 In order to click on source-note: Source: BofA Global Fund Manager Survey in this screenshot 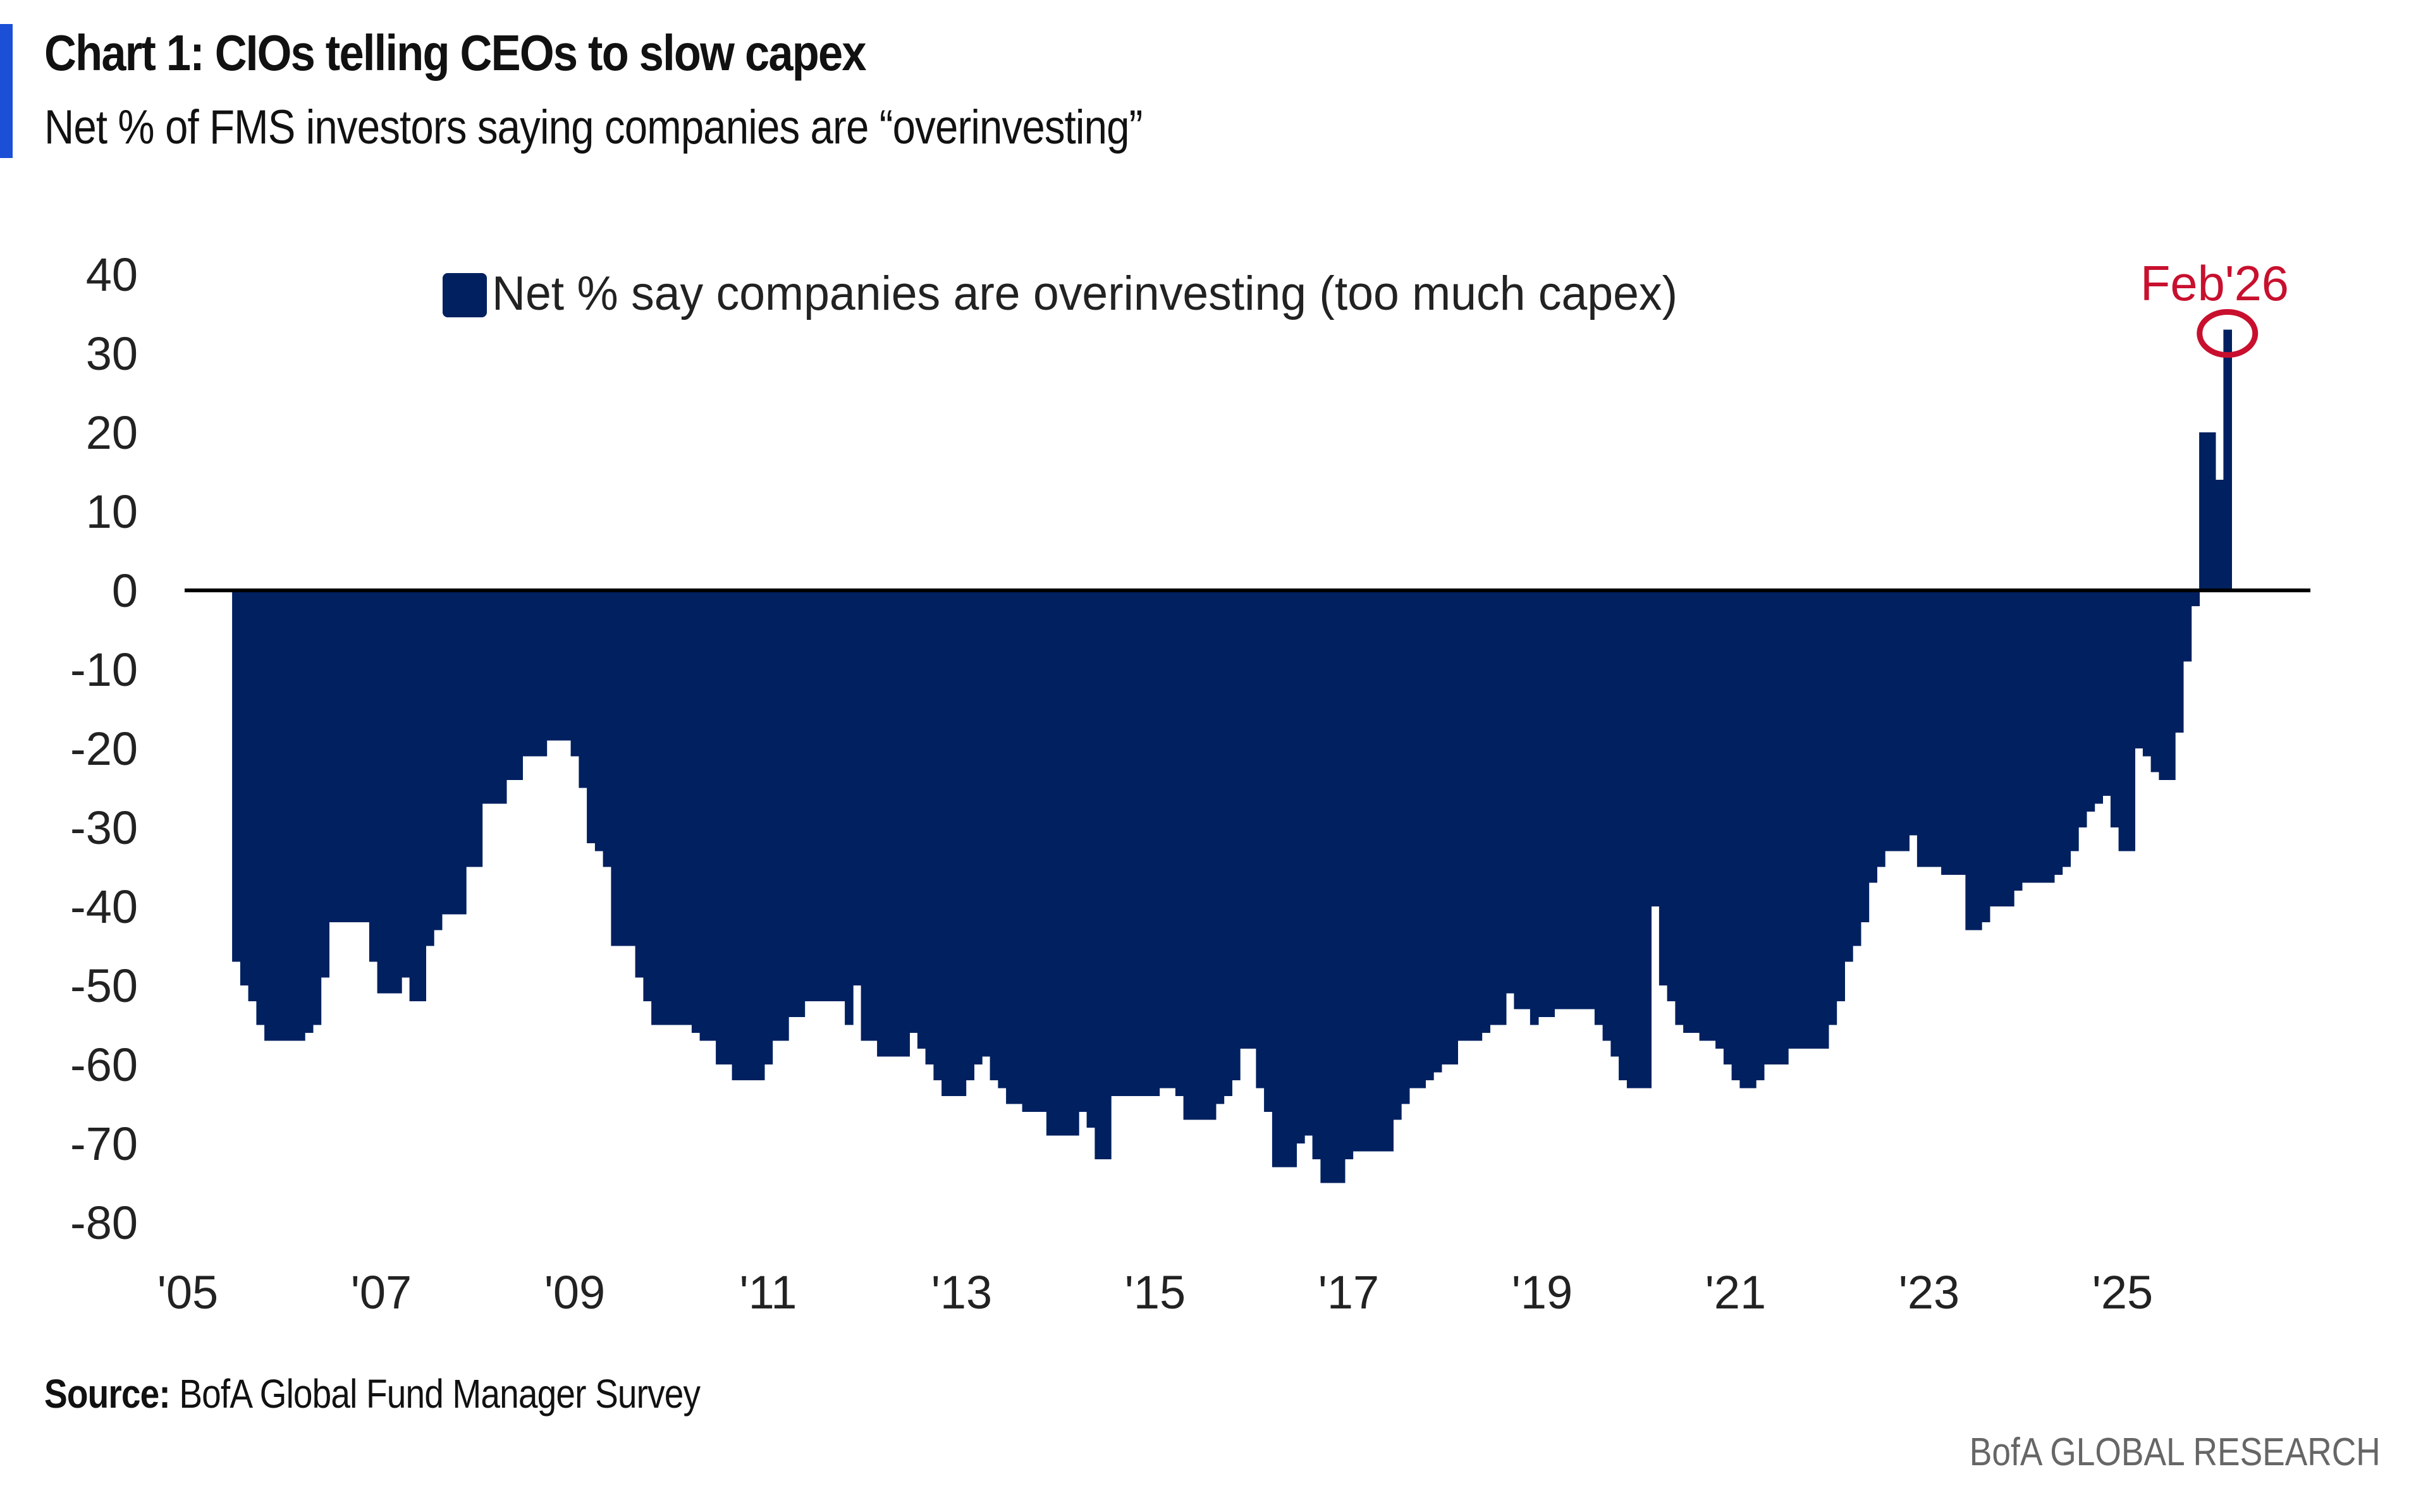, I will do `click(372, 1393)`.